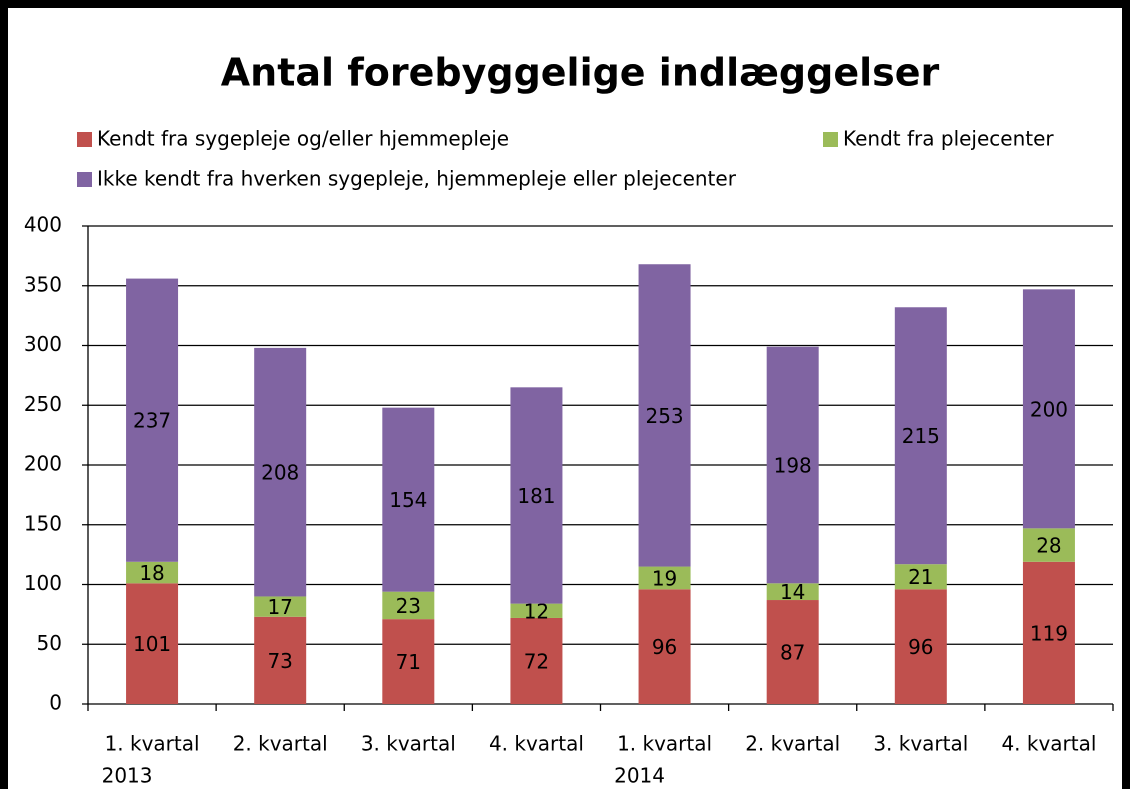 The width and height of the screenshot is (1130, 789). Describe the element at coordinates (43, 464) in the screenshot. I see `y-tick-label: 200` at that location.